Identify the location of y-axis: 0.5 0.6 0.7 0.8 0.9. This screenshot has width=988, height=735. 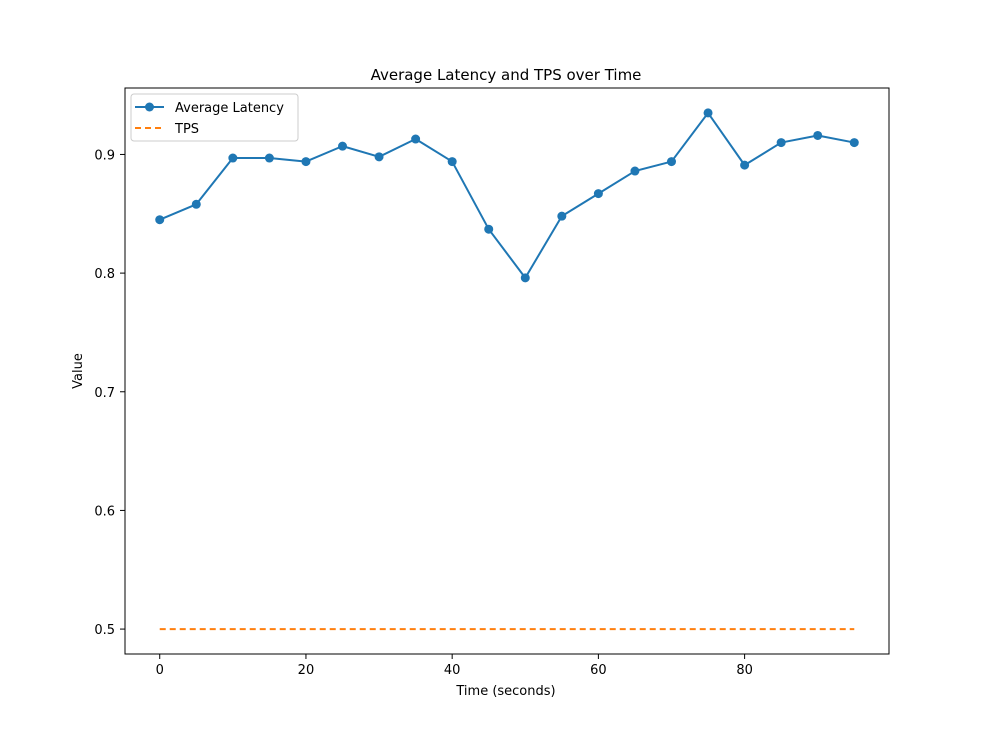
(109, 393).